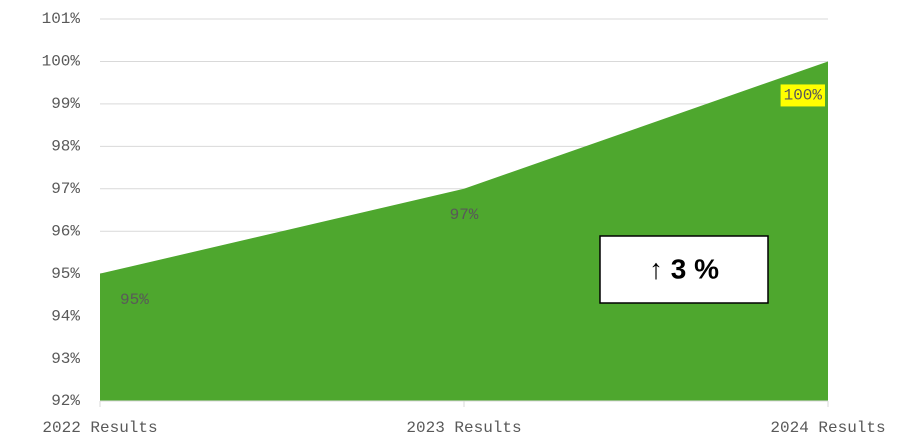 The width and height of the screenshot is (918, 438). Describe the element at coordinates (464, 215) in the screenshot. I see `value-label: 97%` at that location.